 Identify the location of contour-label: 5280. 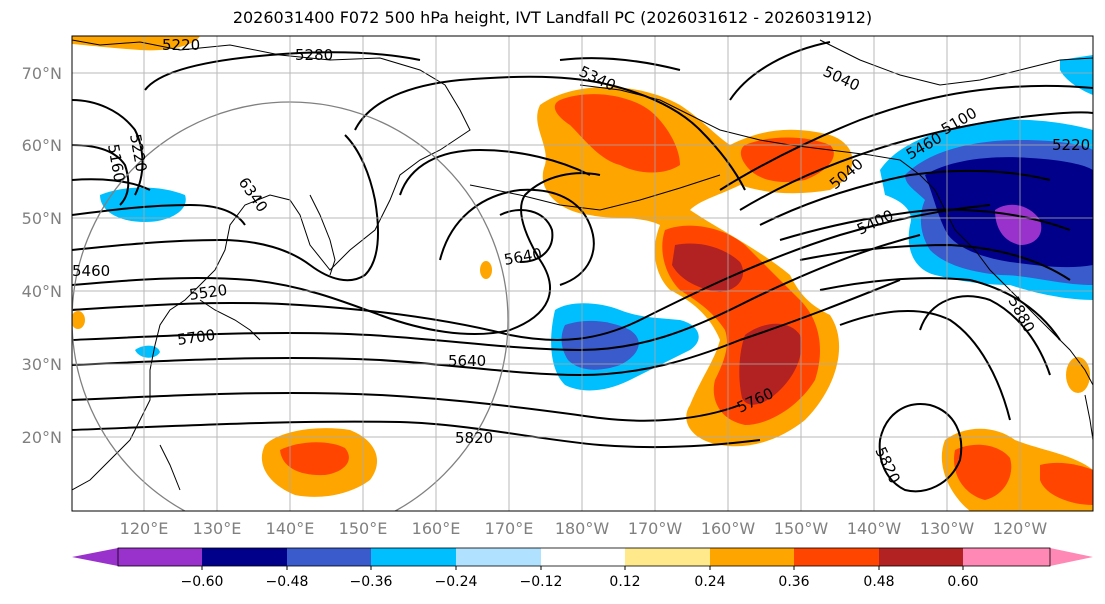
(314, 55).